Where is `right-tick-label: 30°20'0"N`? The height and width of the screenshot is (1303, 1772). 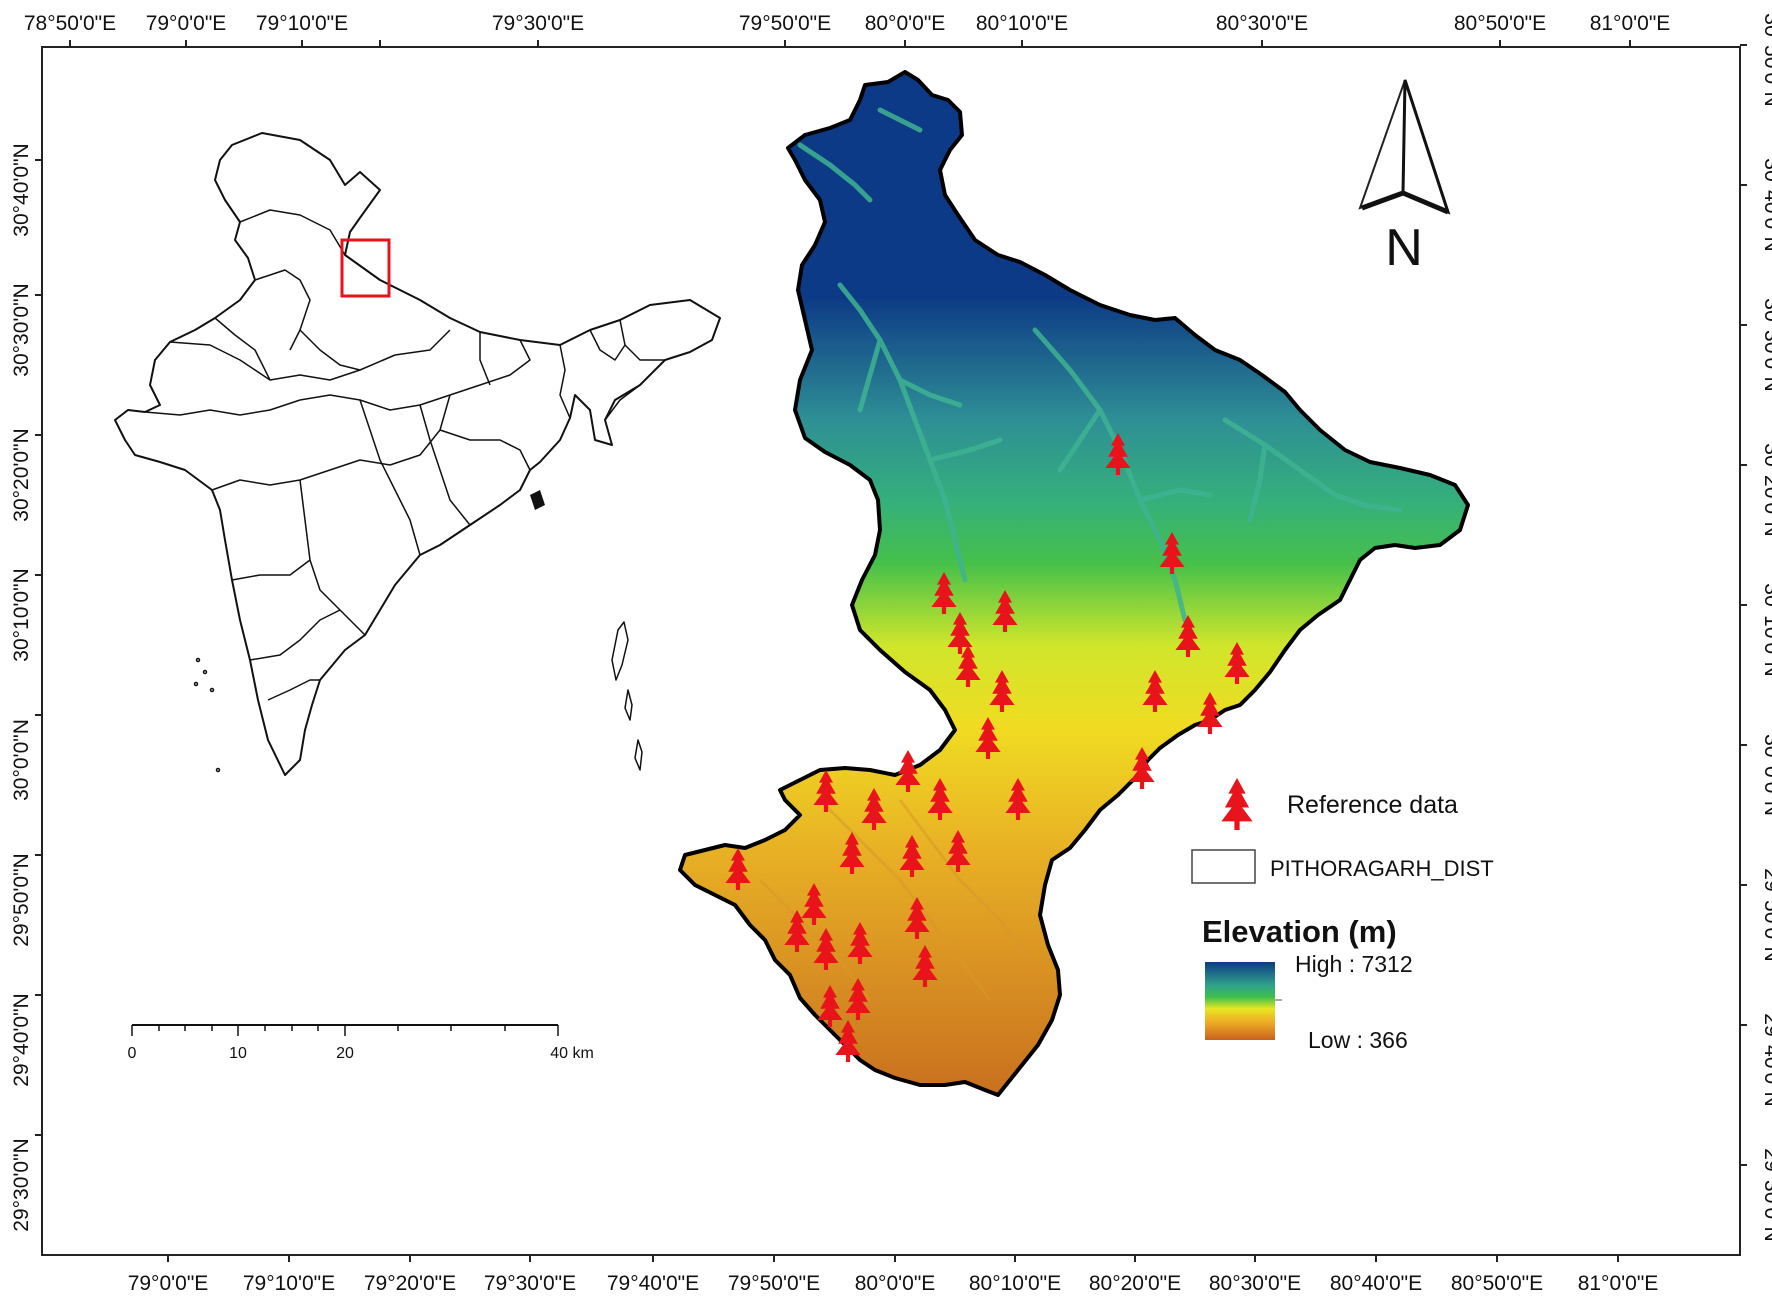
right-tick-label: 30°20'0"N is located at coordinates (1766, 489).